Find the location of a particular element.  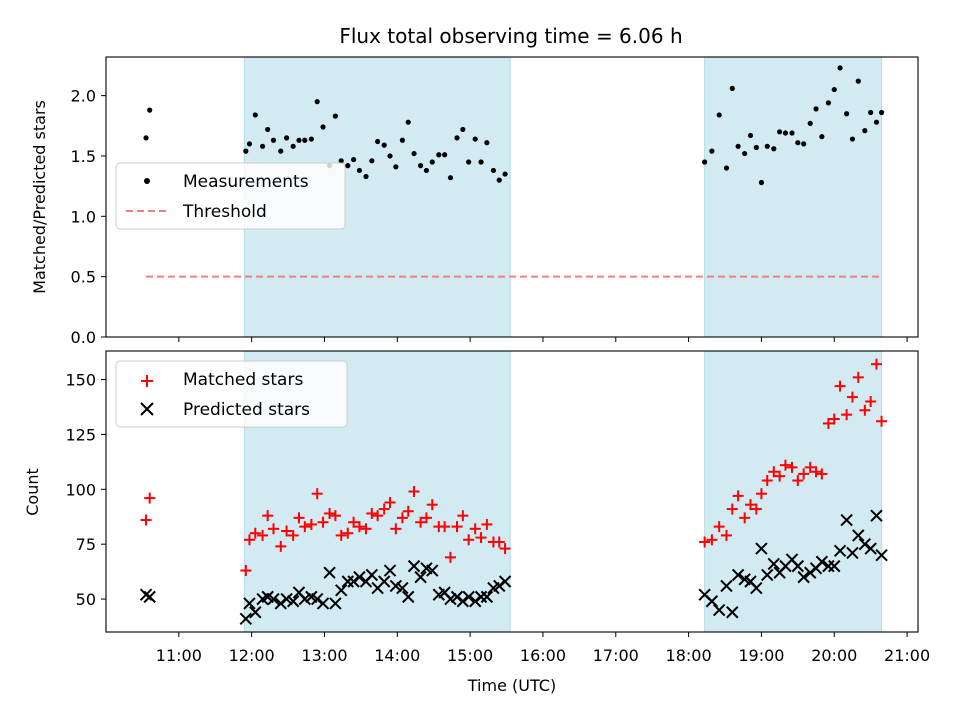

legend-matched-marker is located at coordinates (147, 381).